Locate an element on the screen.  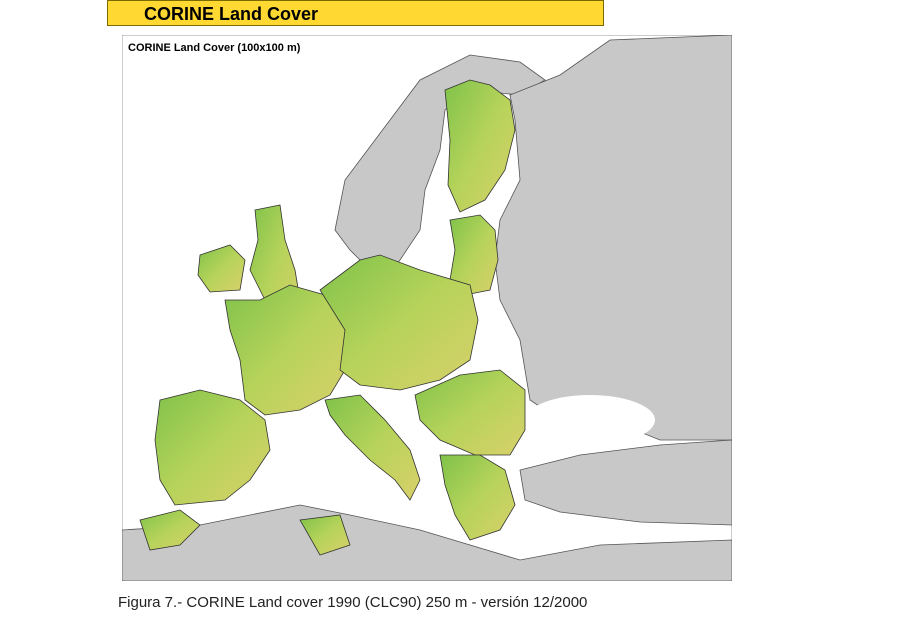
black-sea is located at coordinates (590, 420).